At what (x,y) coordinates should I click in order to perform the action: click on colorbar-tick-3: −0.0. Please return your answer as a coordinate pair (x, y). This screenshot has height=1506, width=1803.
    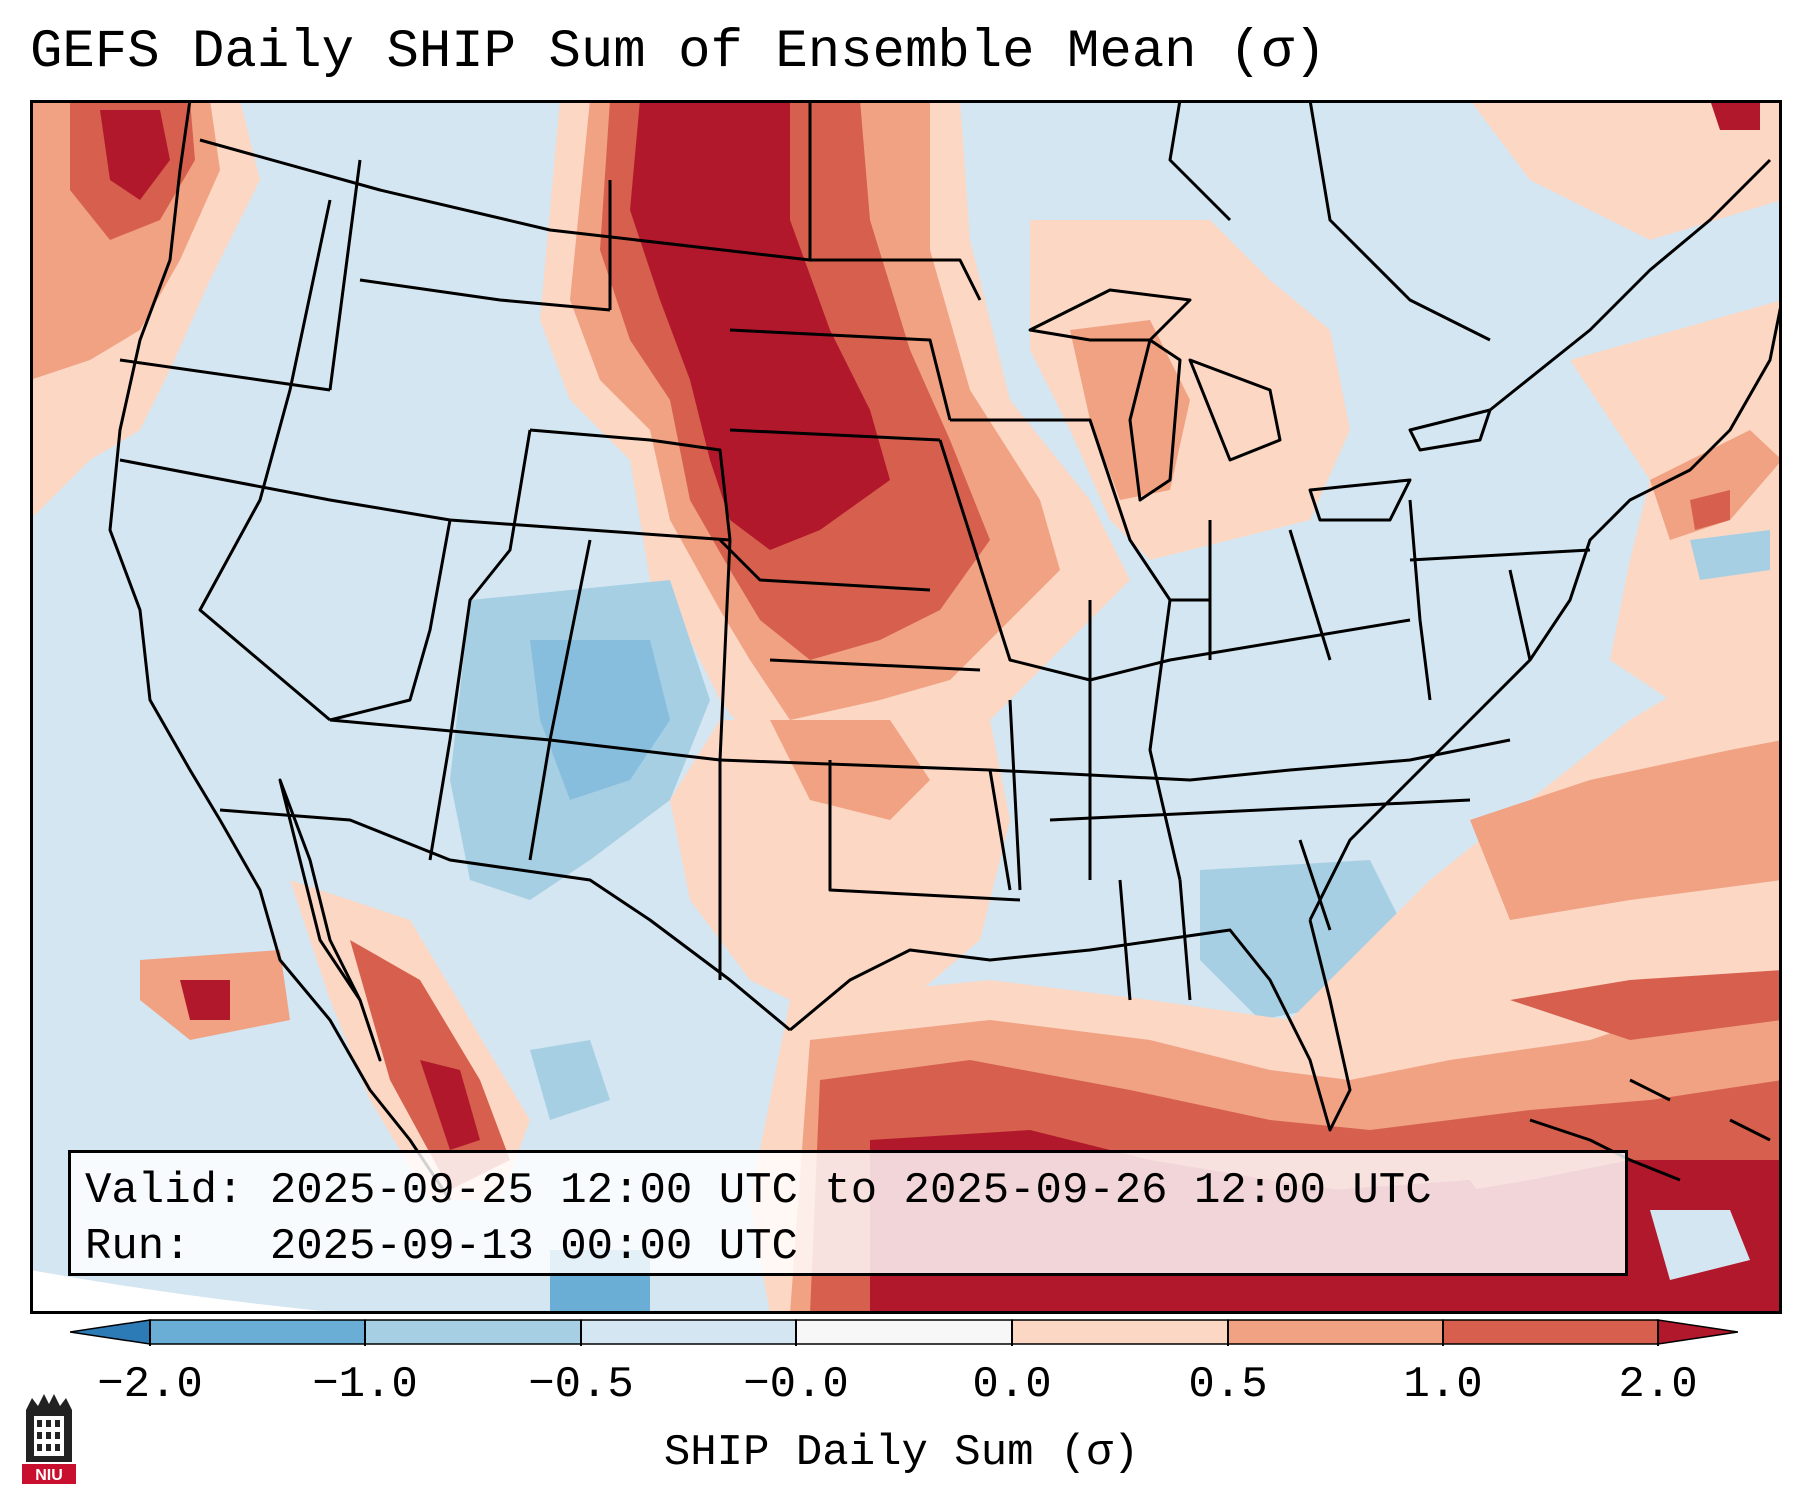
    Looking at the image, I should click on (796, 1385).